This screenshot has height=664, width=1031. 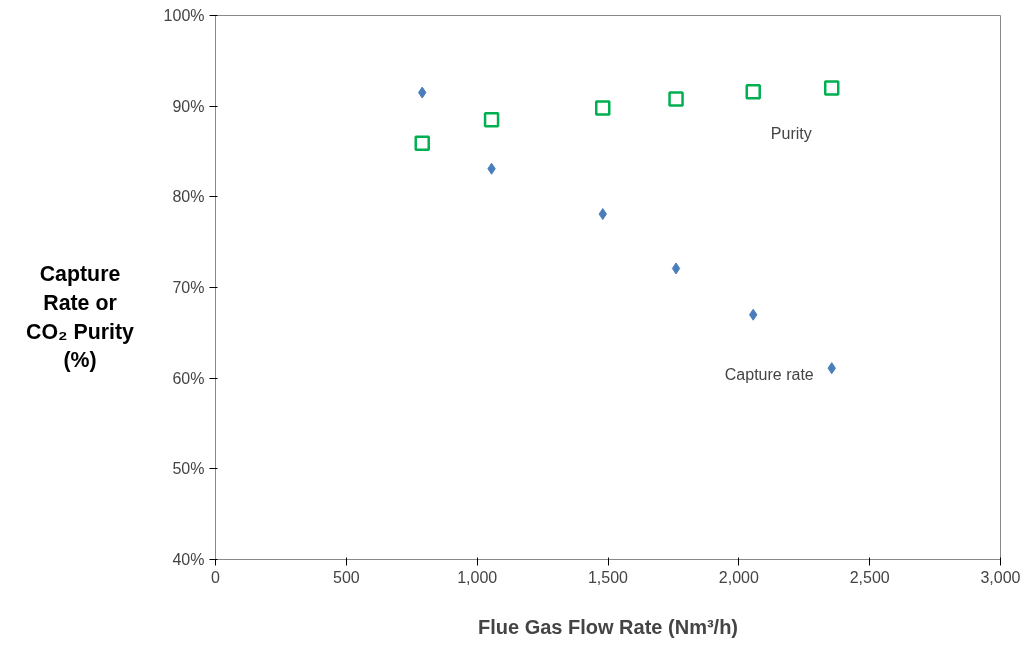 I want to click on x-tick-label: 1,000, so click(x=477, y=577).